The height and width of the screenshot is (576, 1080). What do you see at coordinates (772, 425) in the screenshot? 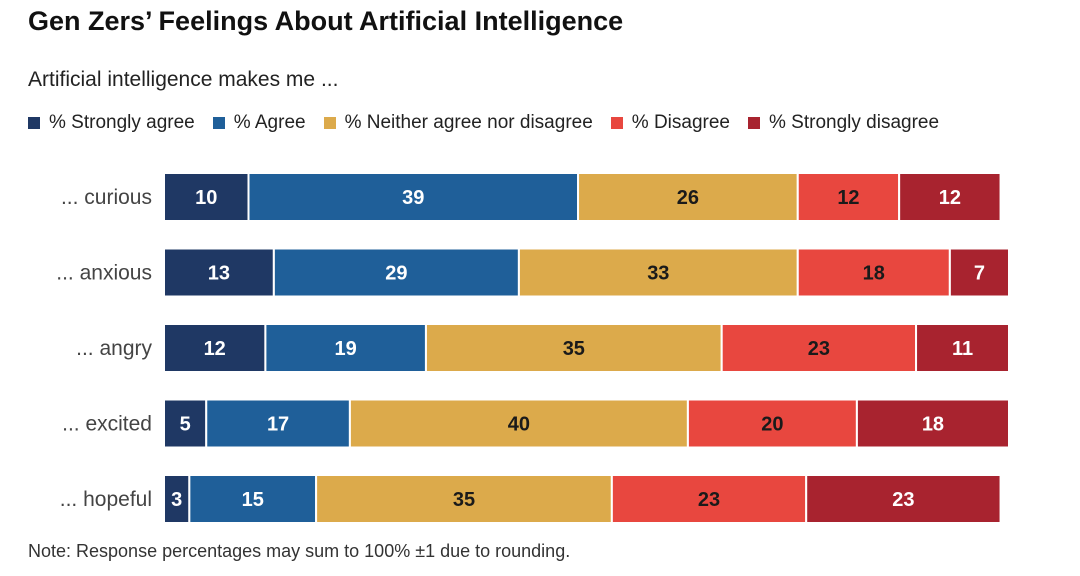
I see `data-label: 20` at bounding box center [772, 425].